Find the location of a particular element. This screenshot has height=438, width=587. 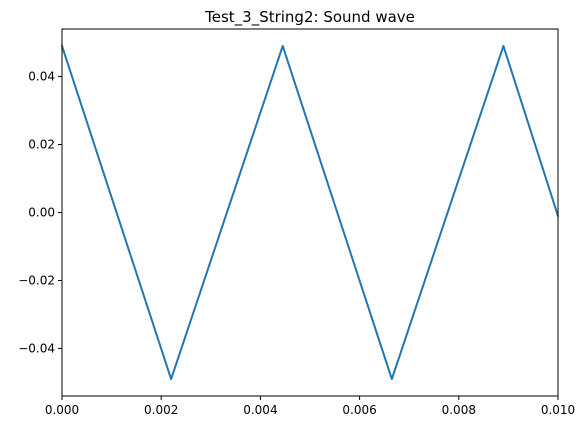

x-tick-label: 0.006 is located at coordinates (359, 410).